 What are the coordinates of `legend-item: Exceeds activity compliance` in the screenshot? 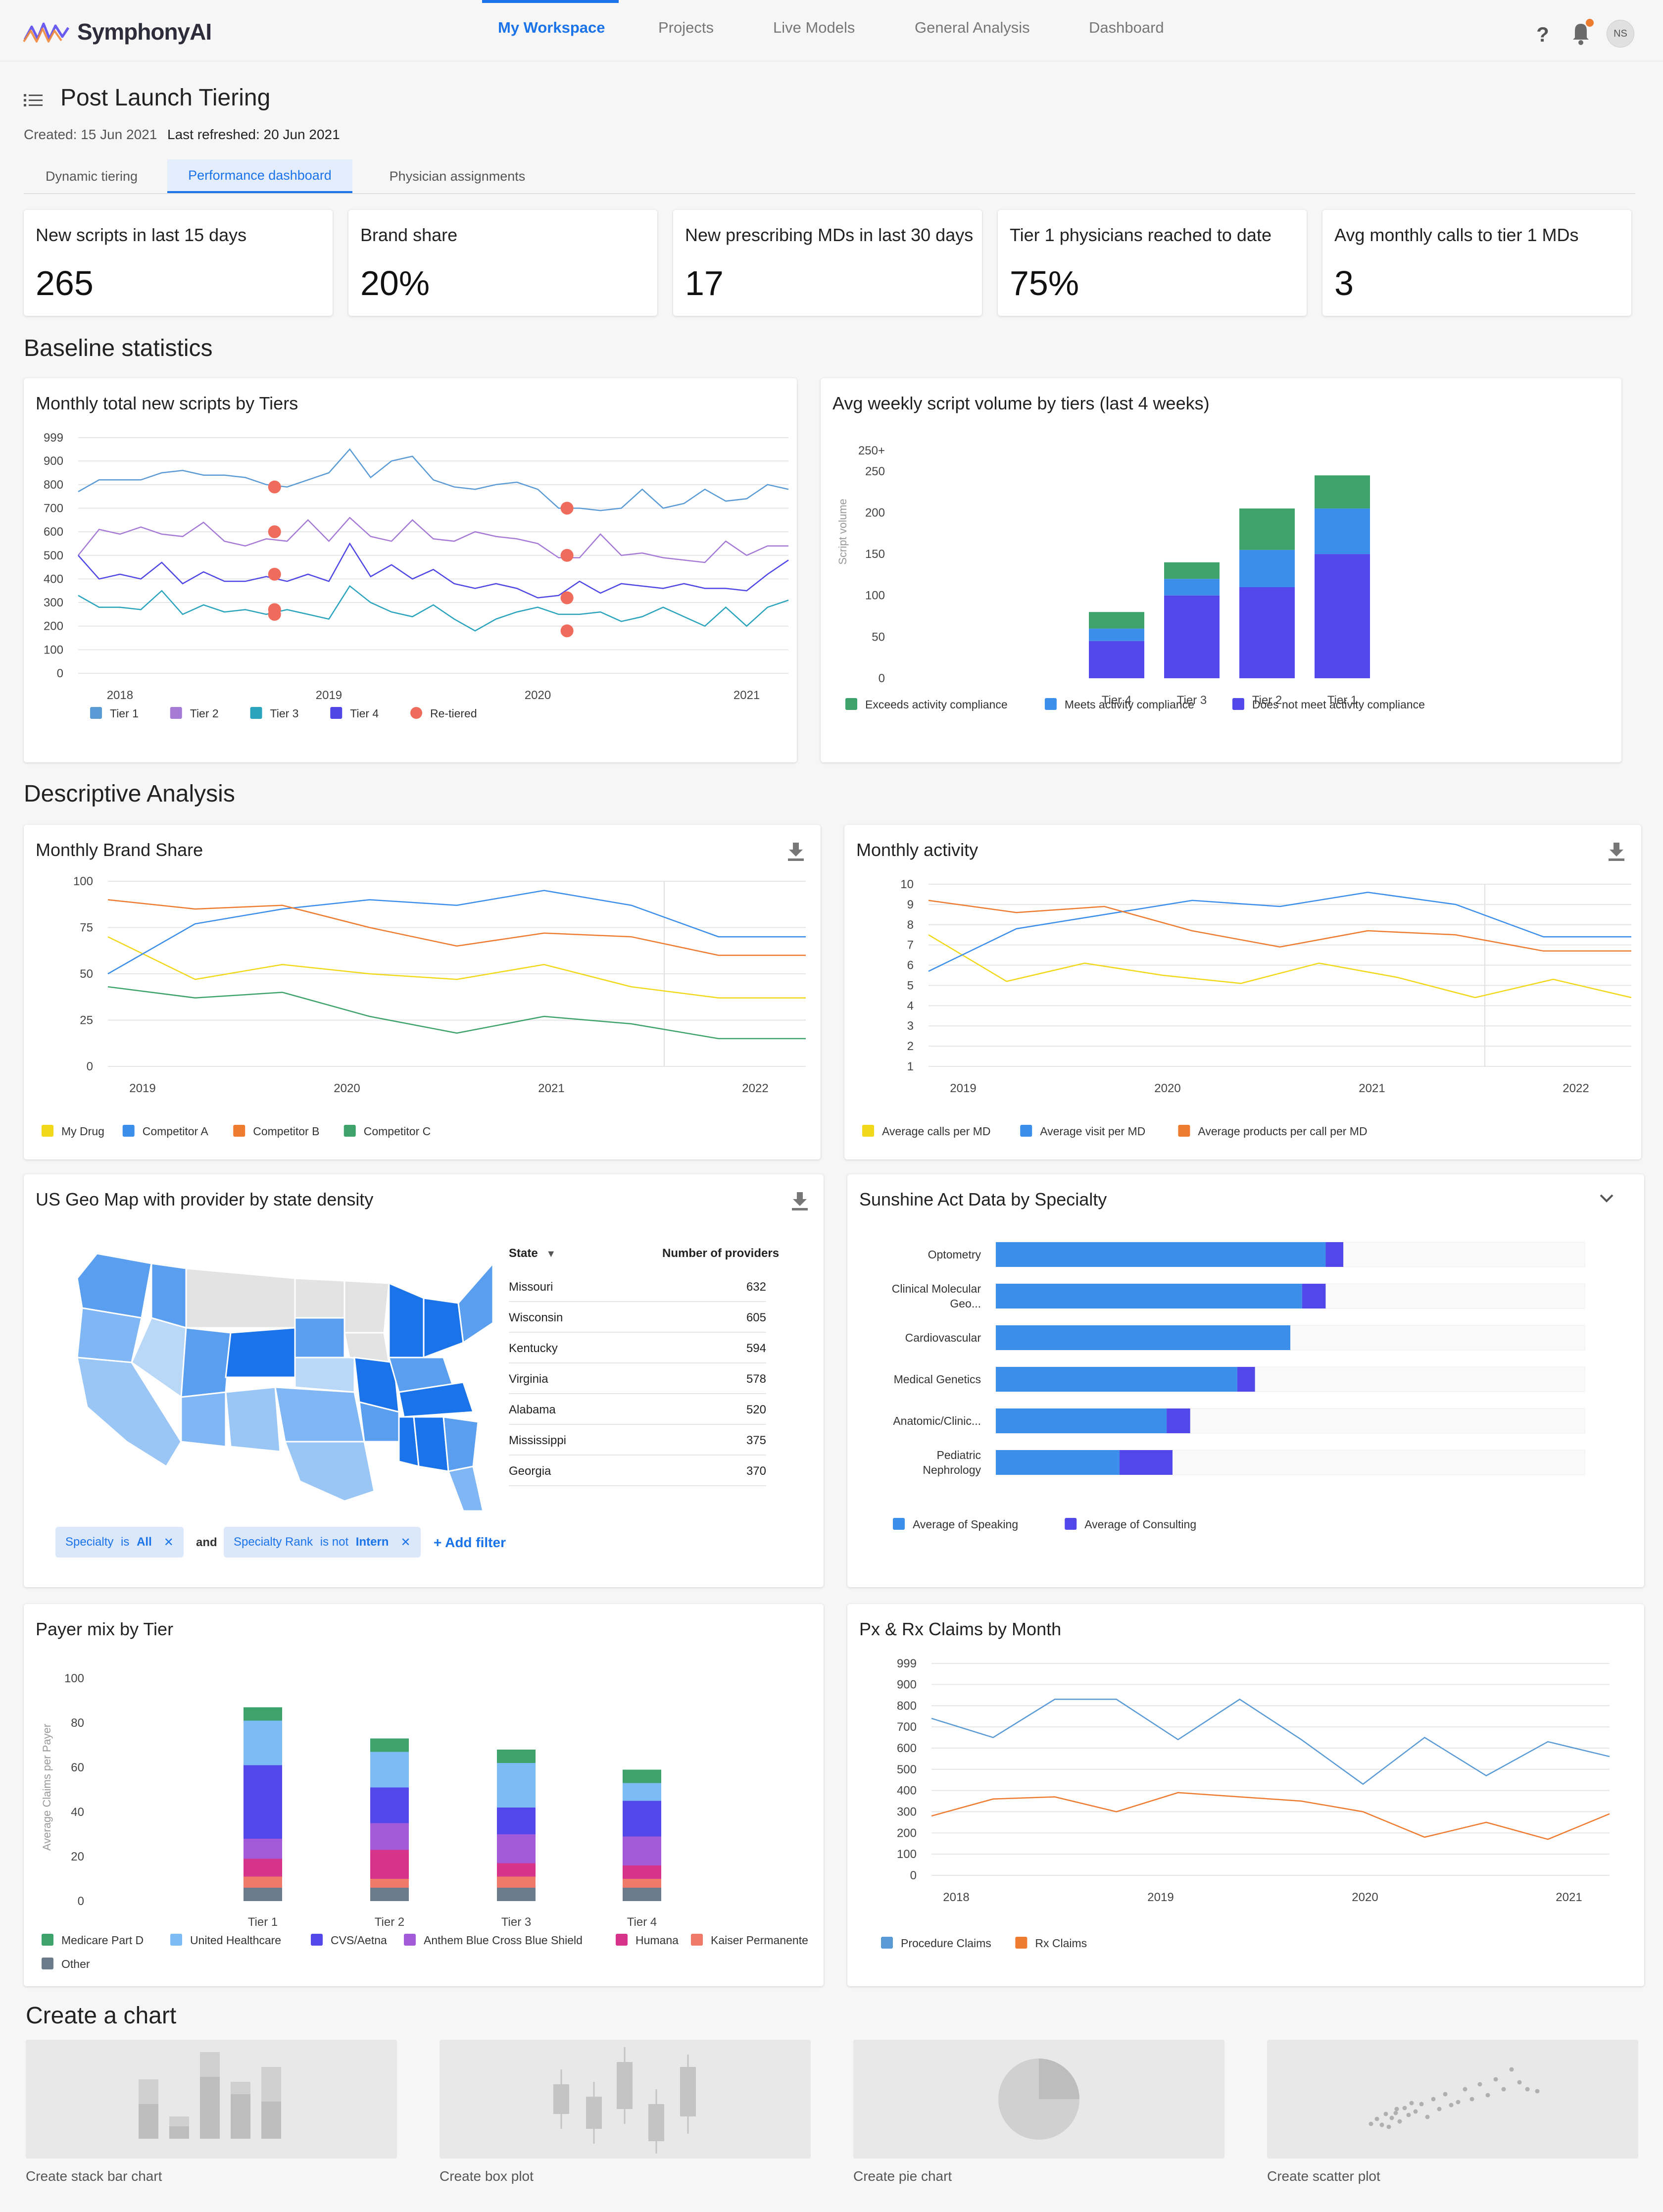 It's located at (926, 704).